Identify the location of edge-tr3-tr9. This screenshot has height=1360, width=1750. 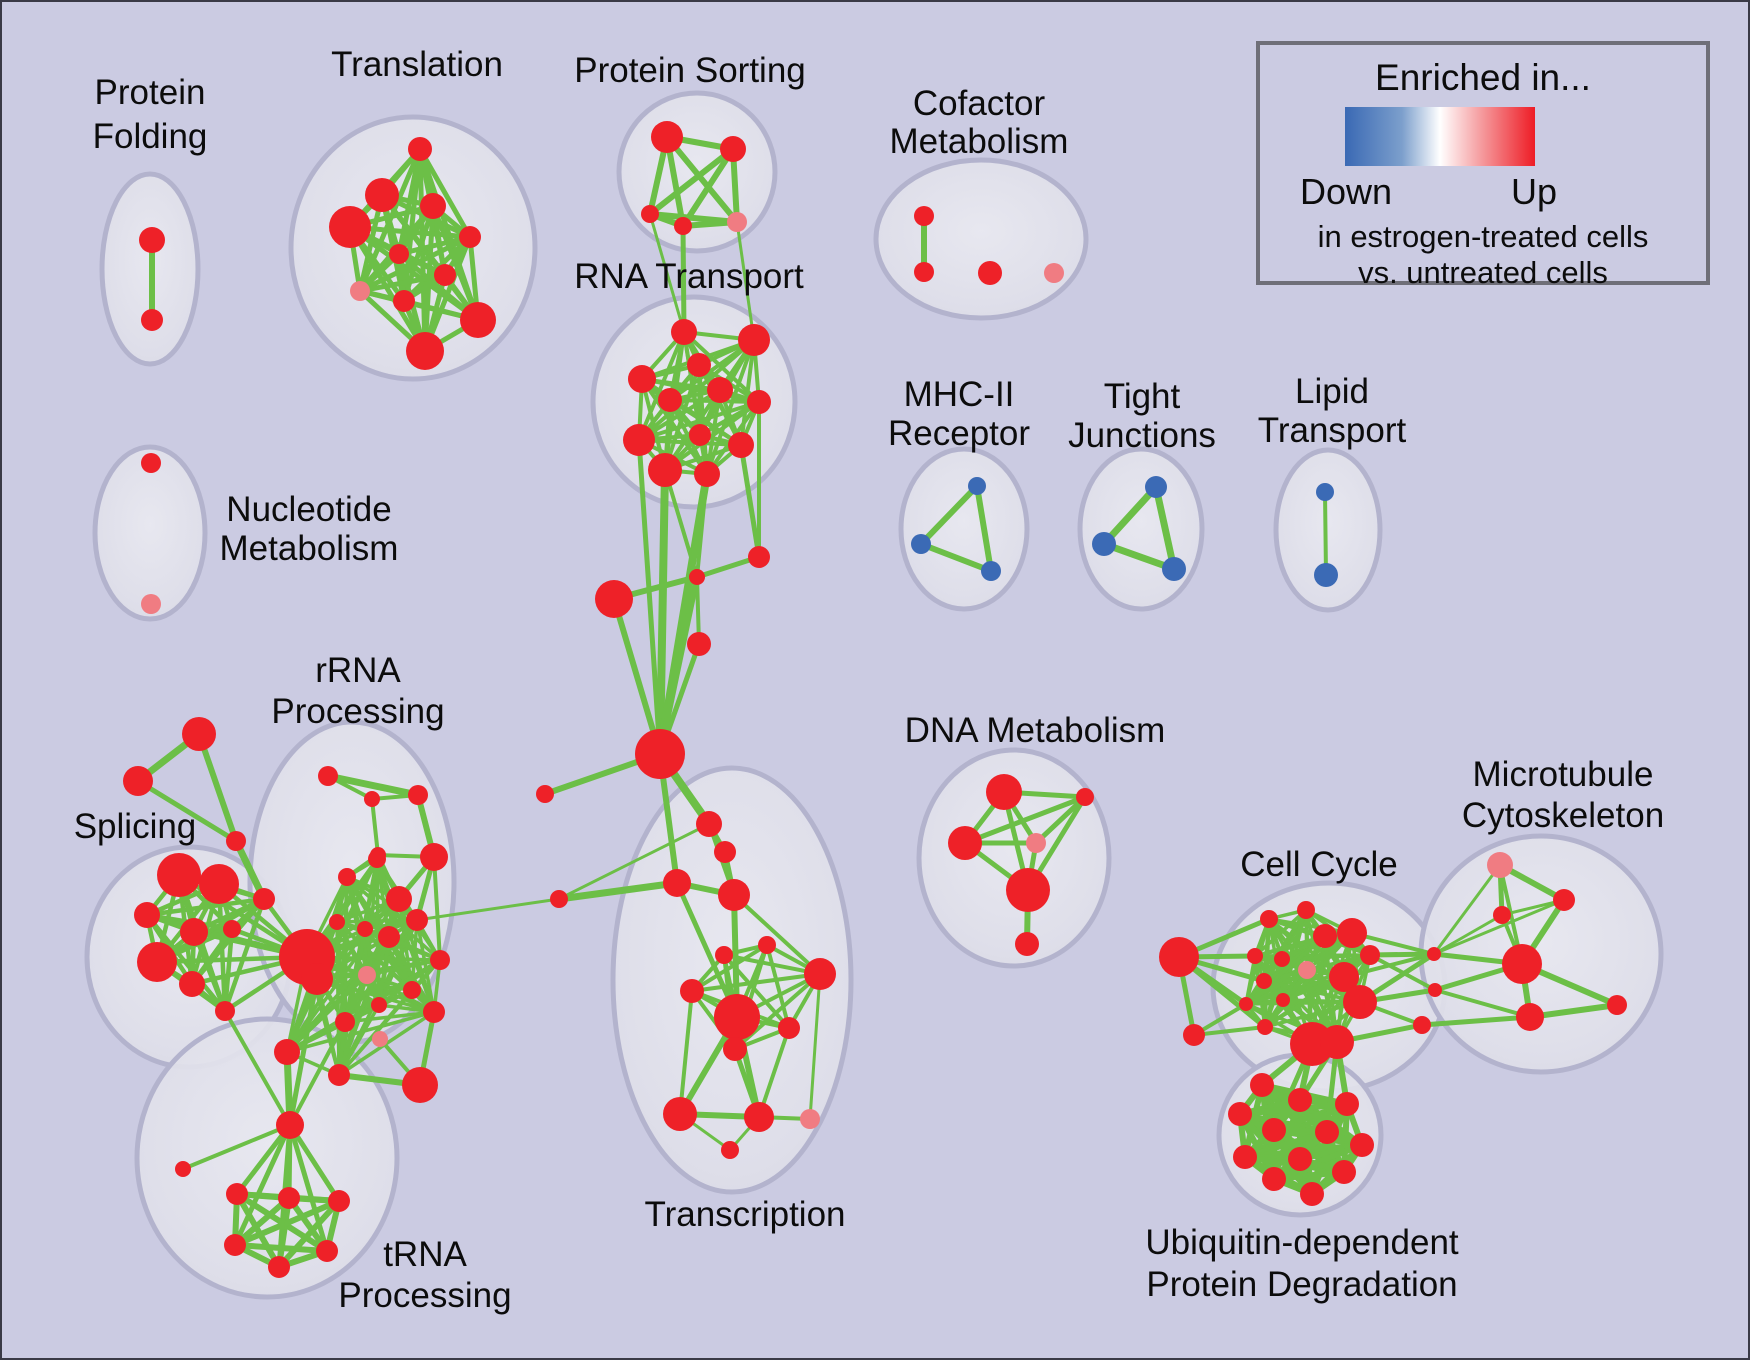
(707, 950).